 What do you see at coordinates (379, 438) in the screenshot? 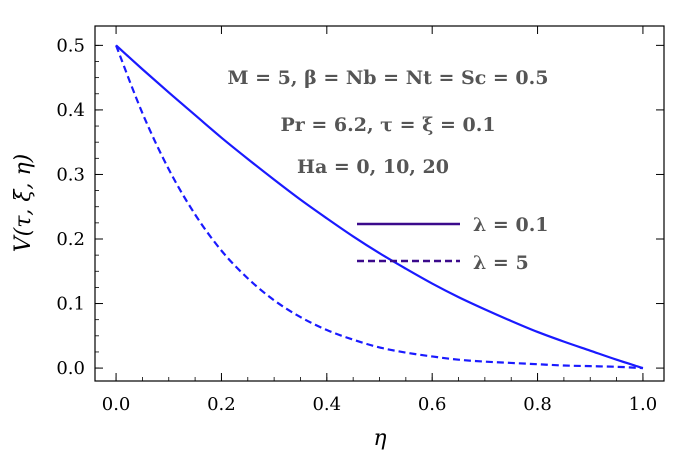
I see `x-axis-title: η` at bounding box center [379, 438].